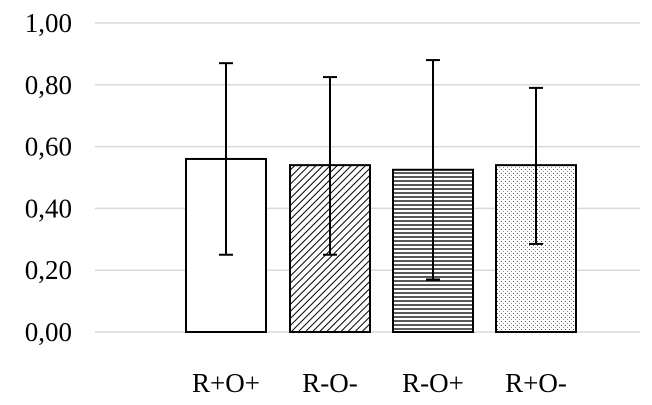 The image size is (652, 405). I want to click on y-tick-label: 1,00, so click(48, 23).